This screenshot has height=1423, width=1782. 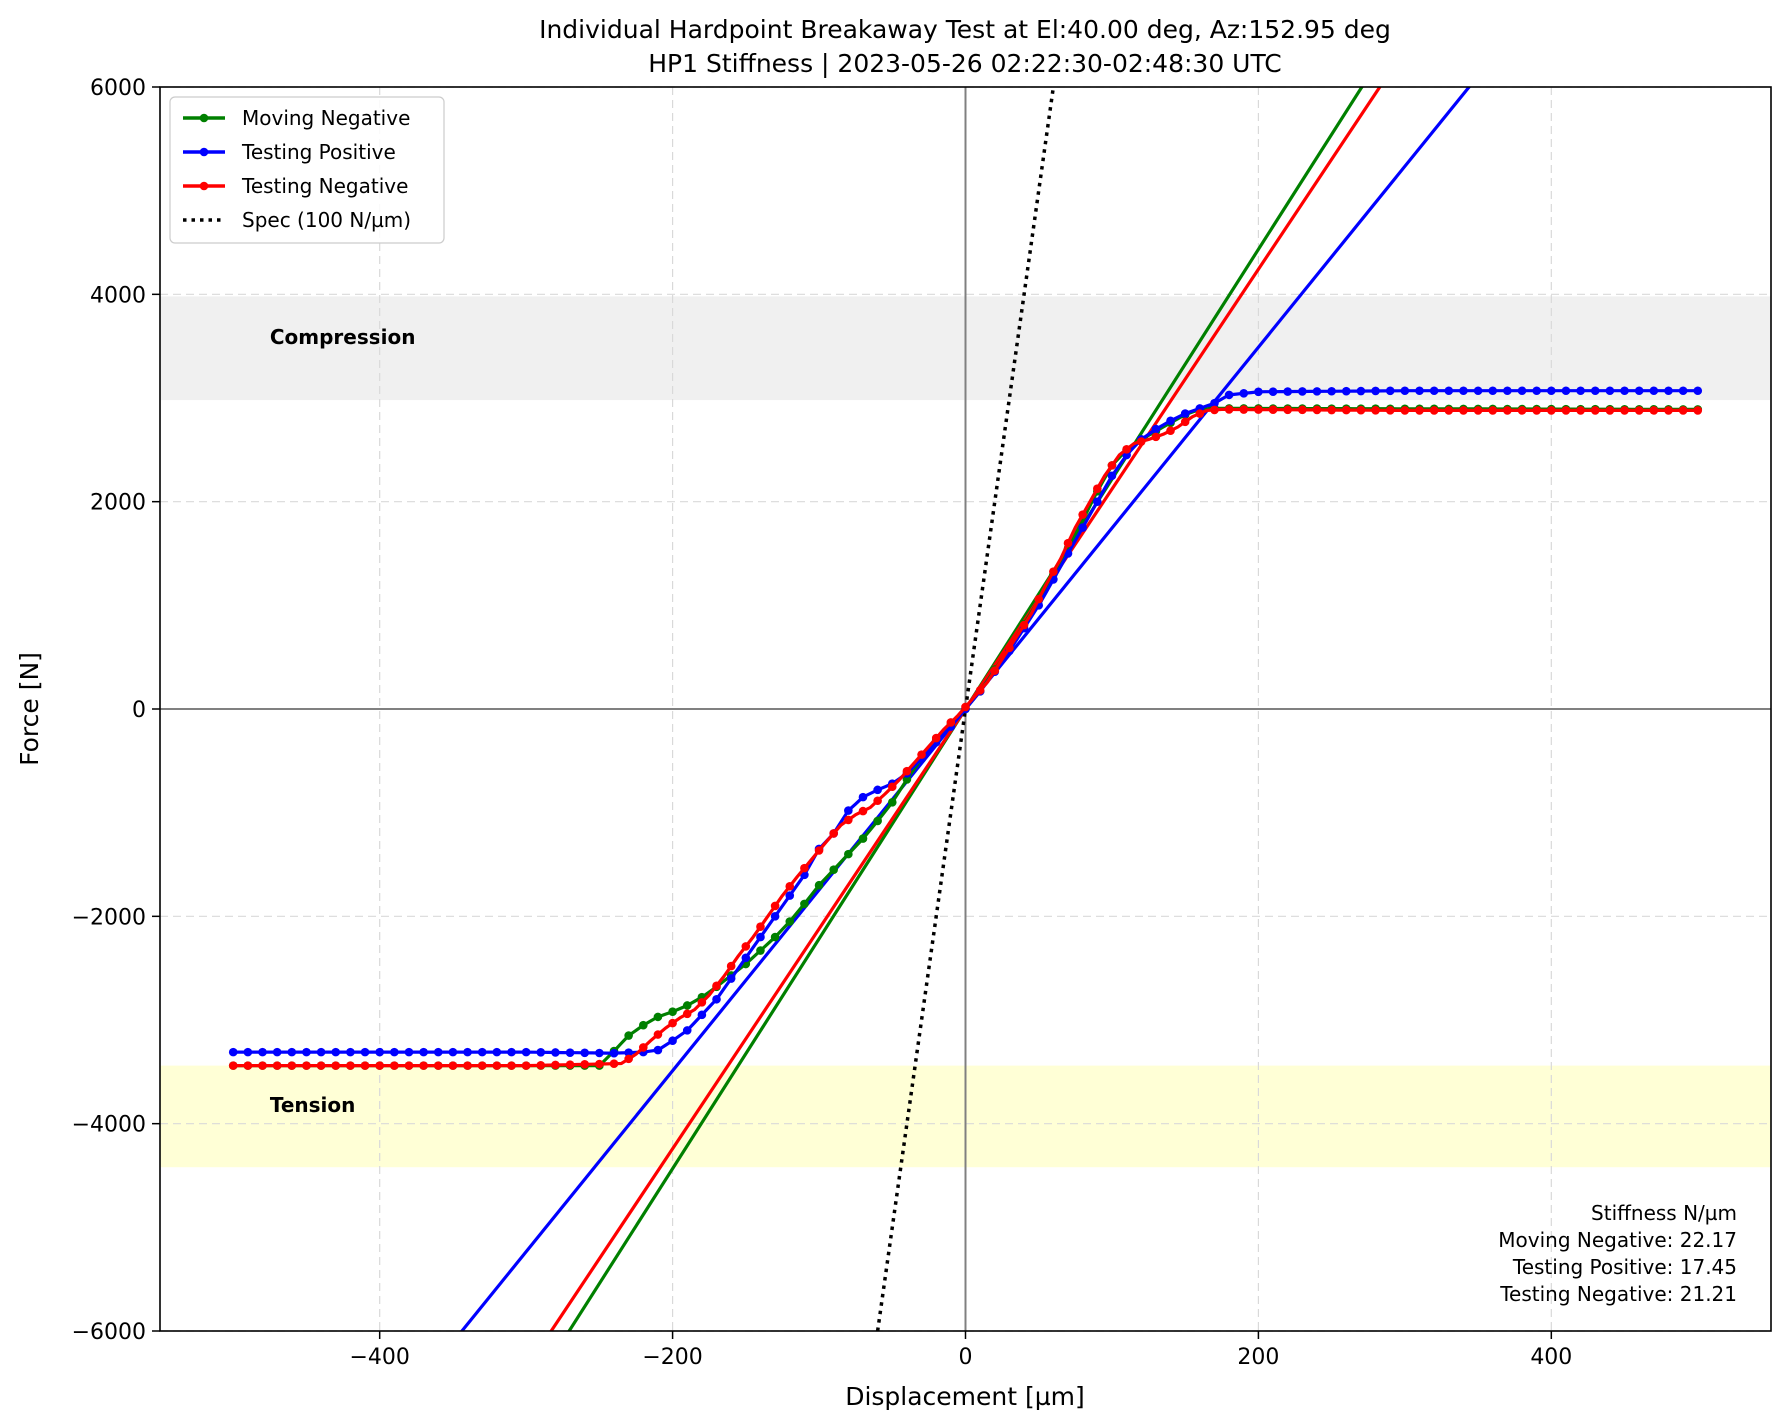 What do you see at coordinates (1624, 1267) in the screenshot?
I see `stiffness-value: Testing Positive: 17.45` at bounding box center [1624, 1267].